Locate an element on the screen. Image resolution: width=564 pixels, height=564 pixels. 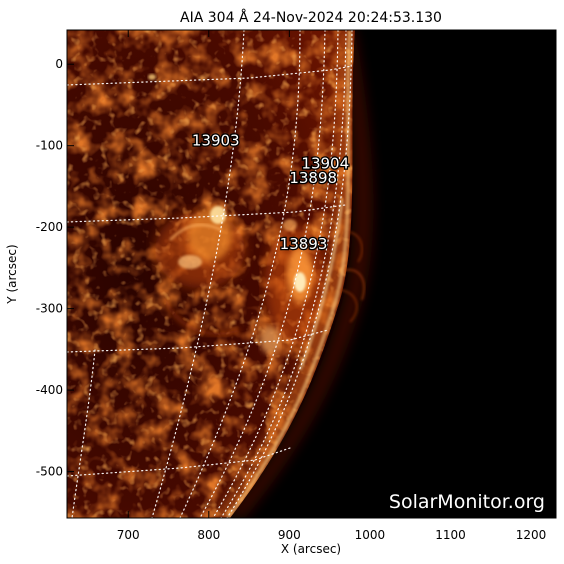
region-label-13904: 13904 is located at coordinates (325, 163).